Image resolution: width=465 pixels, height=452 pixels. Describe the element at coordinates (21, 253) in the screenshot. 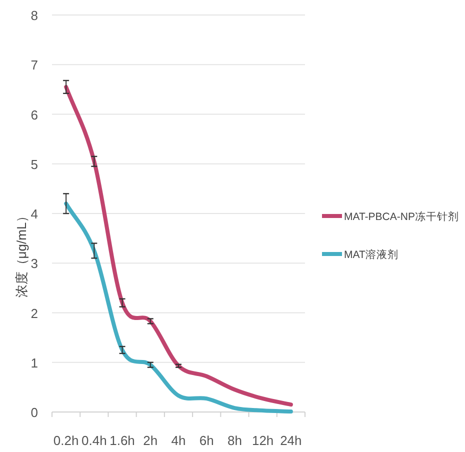

I see `y-axis-title: 浓度（μg/mL）` at that location.